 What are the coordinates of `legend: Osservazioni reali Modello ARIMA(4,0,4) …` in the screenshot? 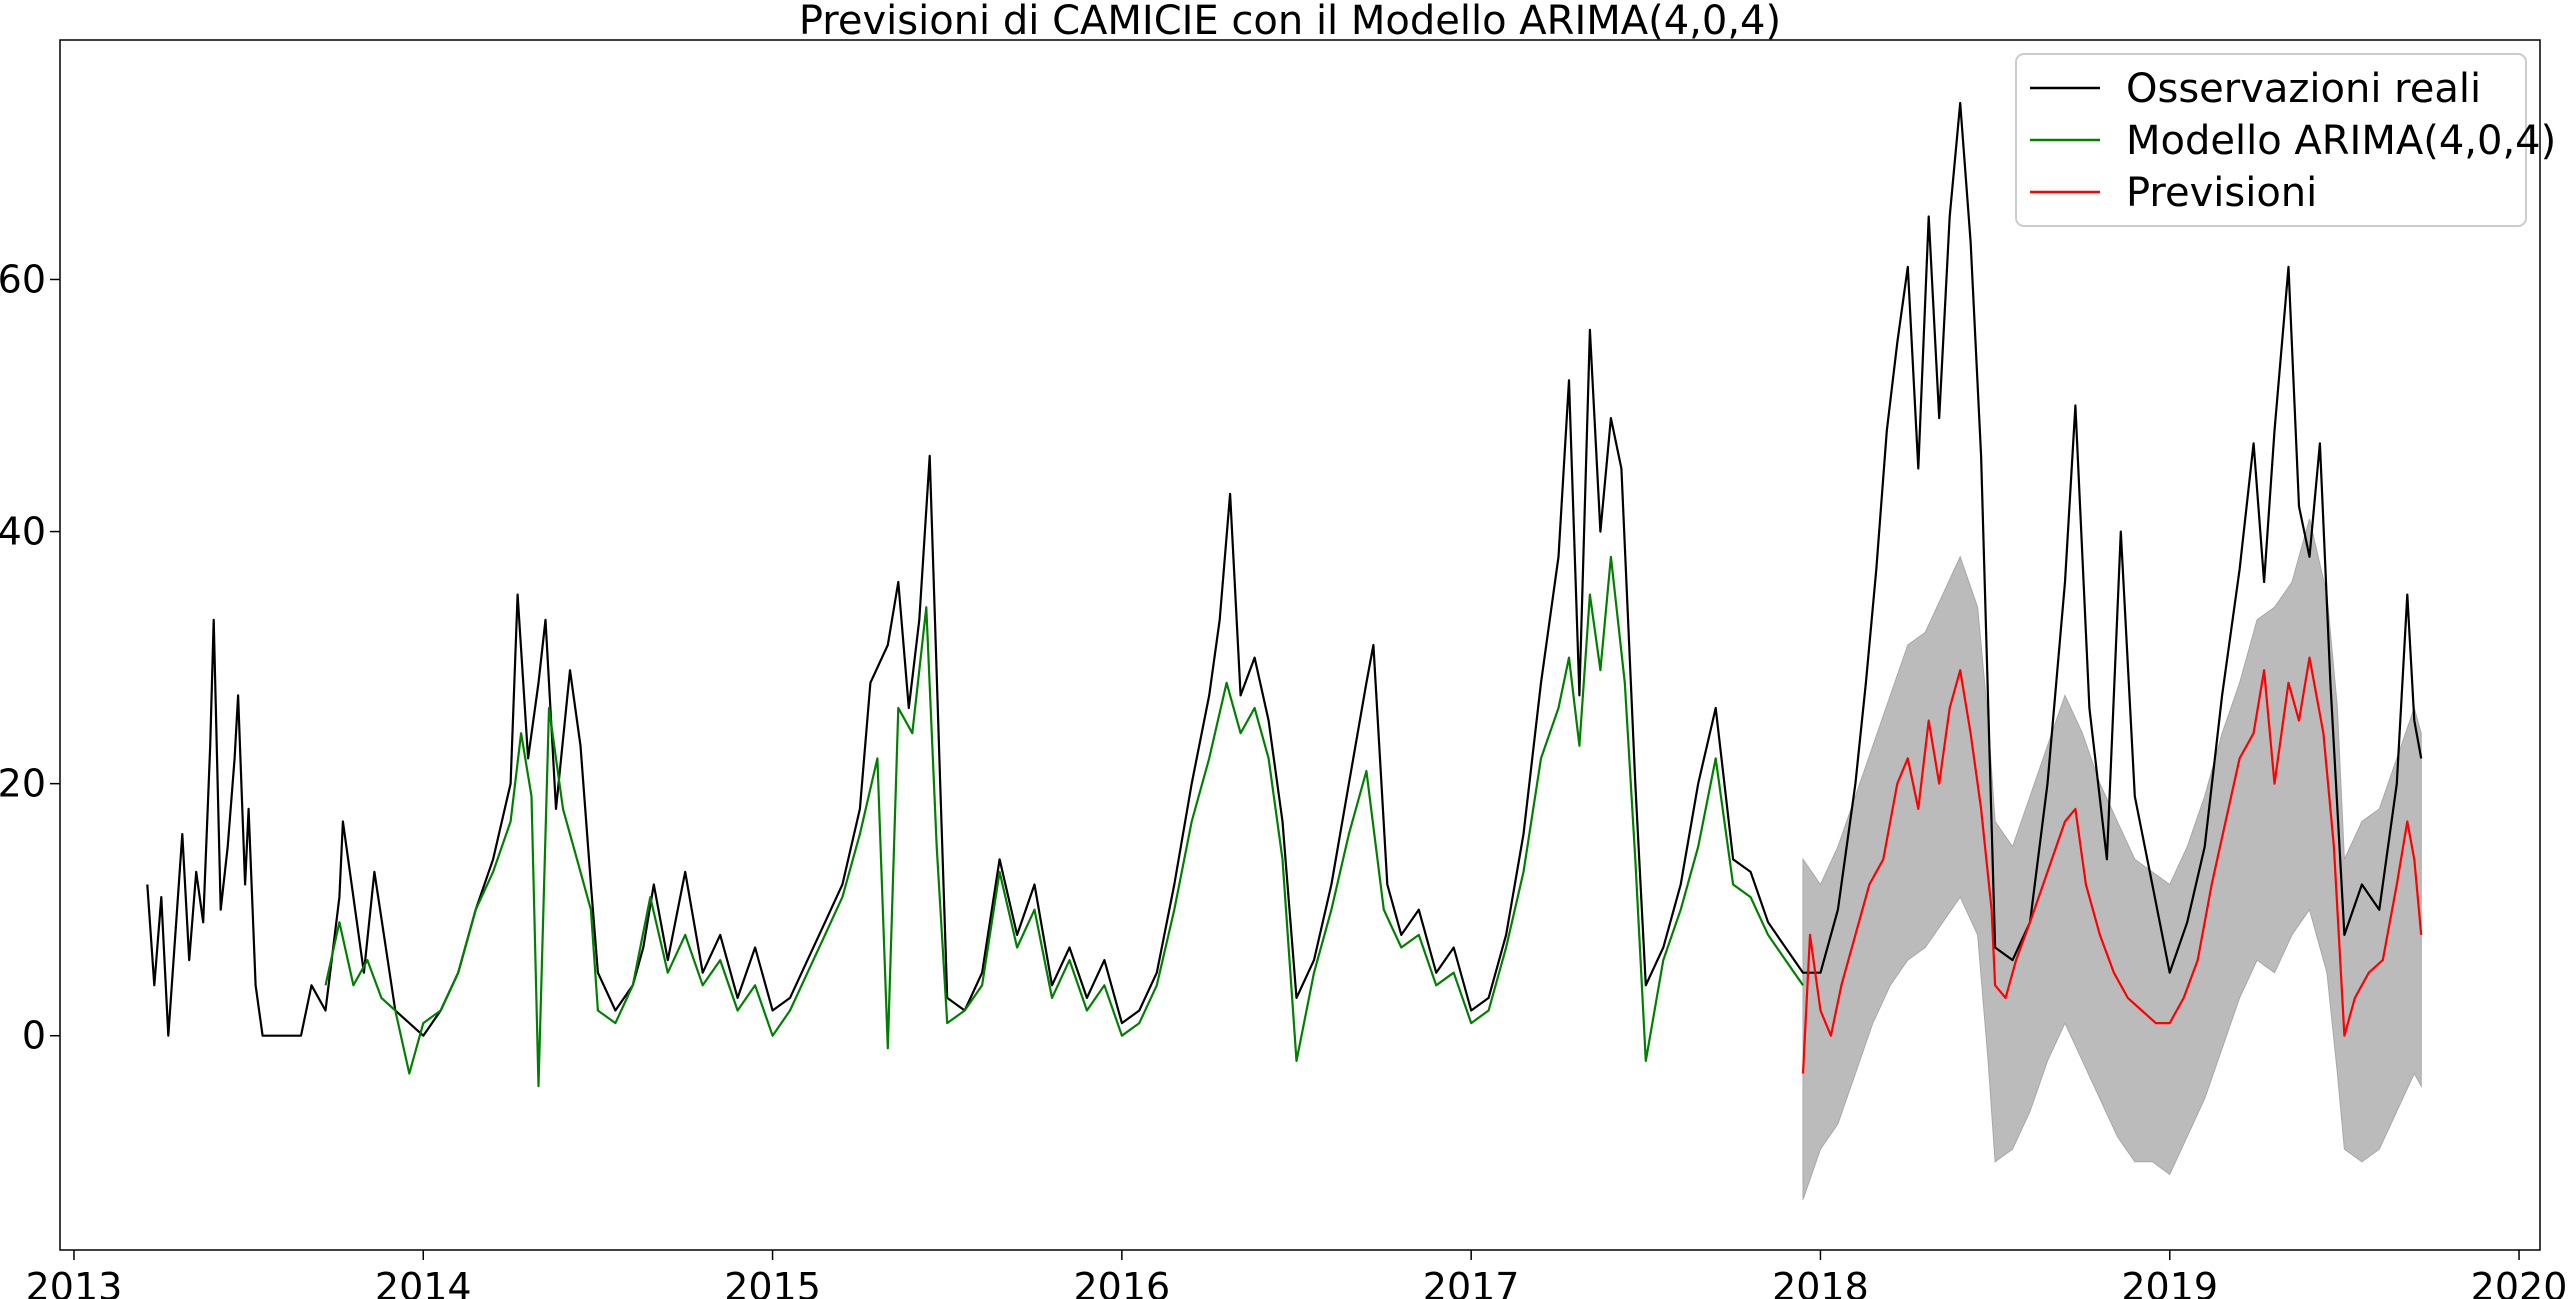 It's located at (2285, 140).